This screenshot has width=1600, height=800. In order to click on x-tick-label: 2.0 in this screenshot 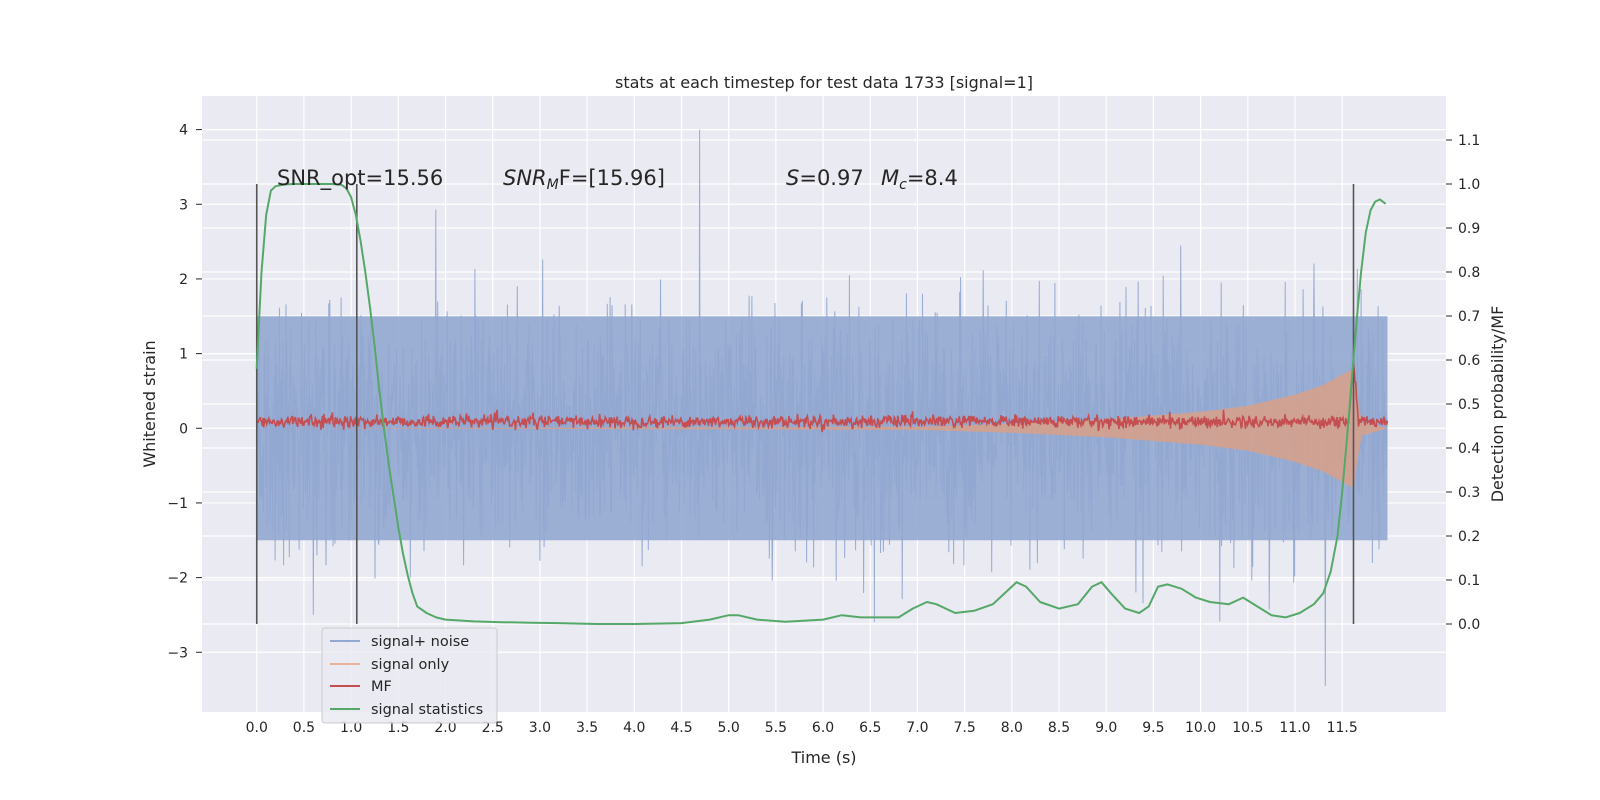, I will do `click(445, 728)`.